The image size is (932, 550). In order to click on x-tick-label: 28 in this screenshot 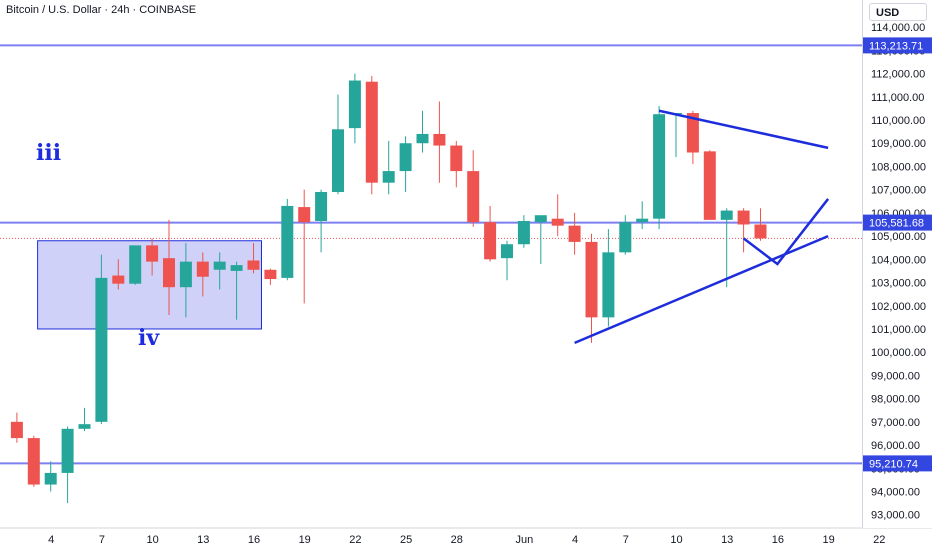, I will do `click(457, 540)`.